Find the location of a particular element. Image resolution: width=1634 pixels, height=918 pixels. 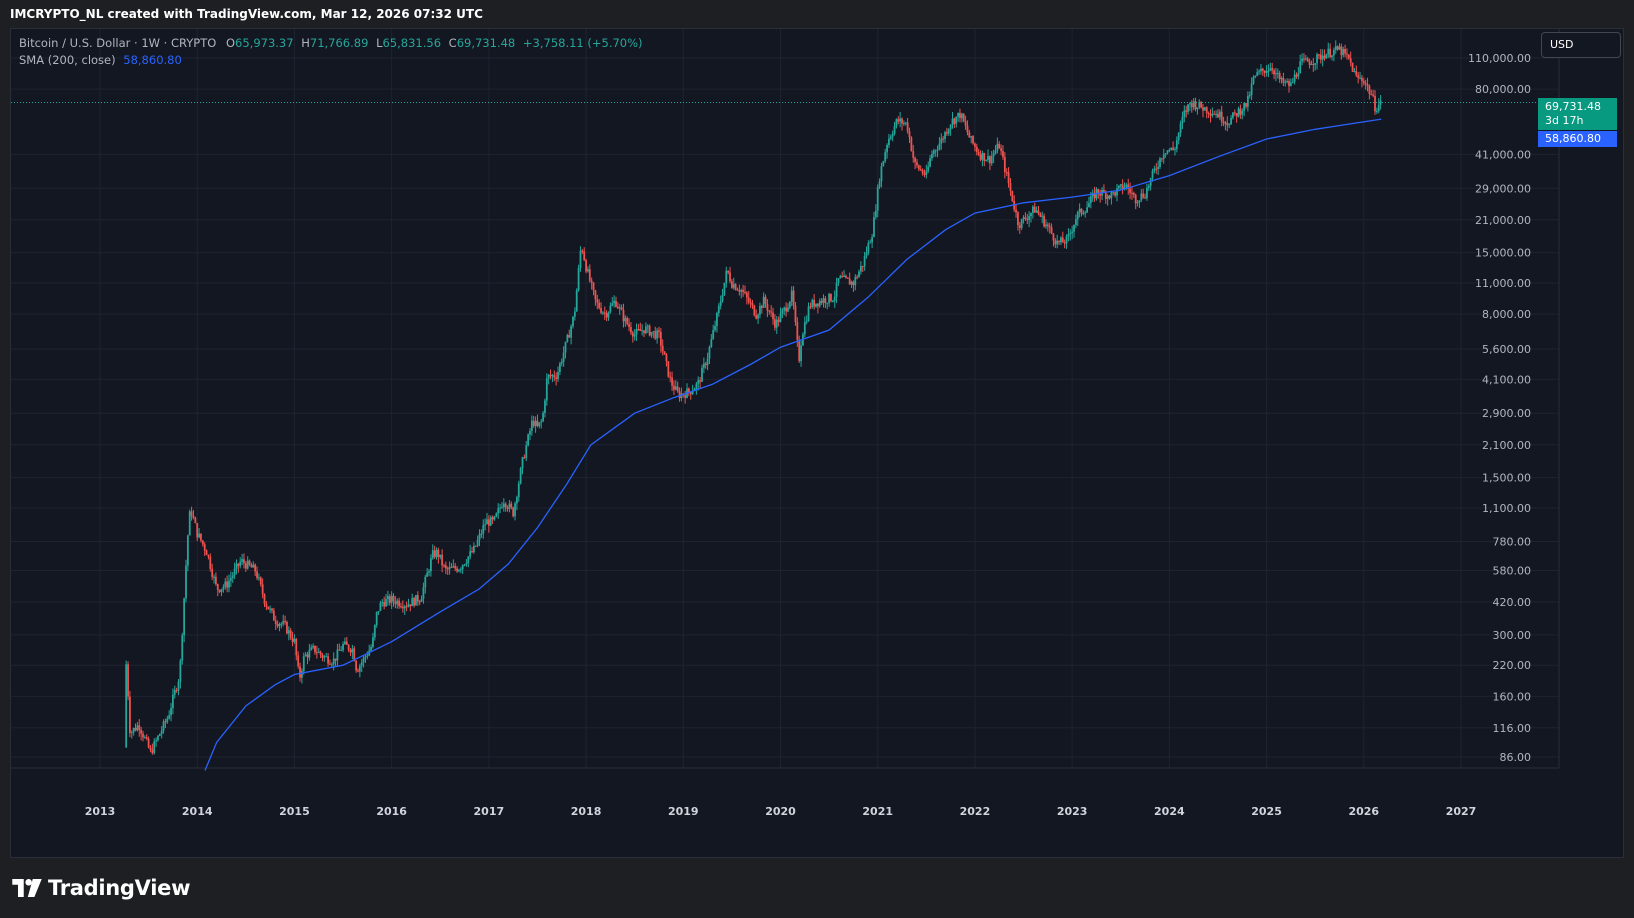

sma-label: SMA (200, close) is located at coordinates (67, 60).